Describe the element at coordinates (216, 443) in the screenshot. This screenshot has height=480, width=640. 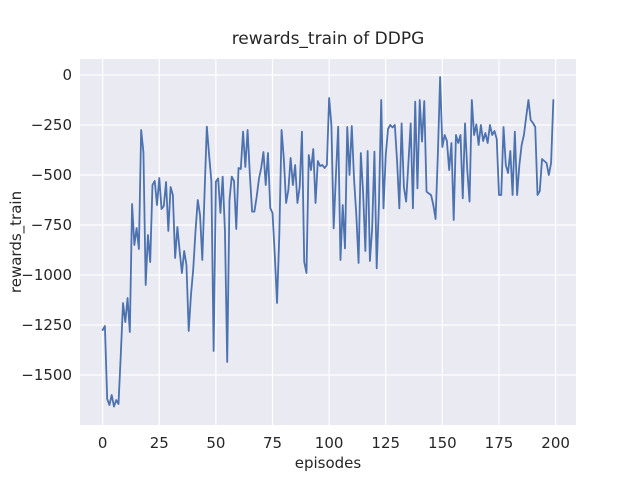
I see `x-tick-label: 50` at that location.